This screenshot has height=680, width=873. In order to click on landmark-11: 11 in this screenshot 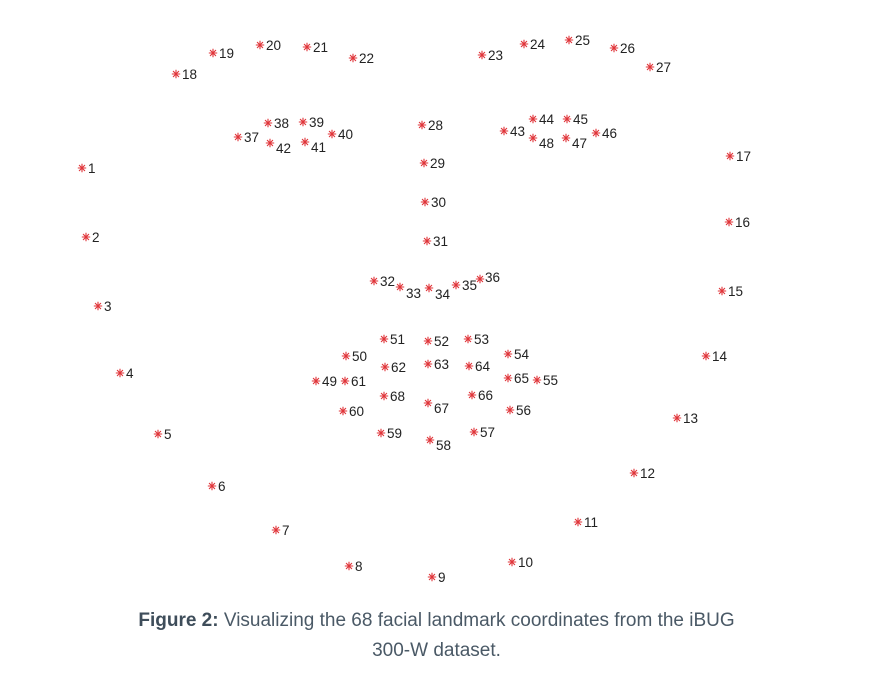, I will do `click(585, 522)`.